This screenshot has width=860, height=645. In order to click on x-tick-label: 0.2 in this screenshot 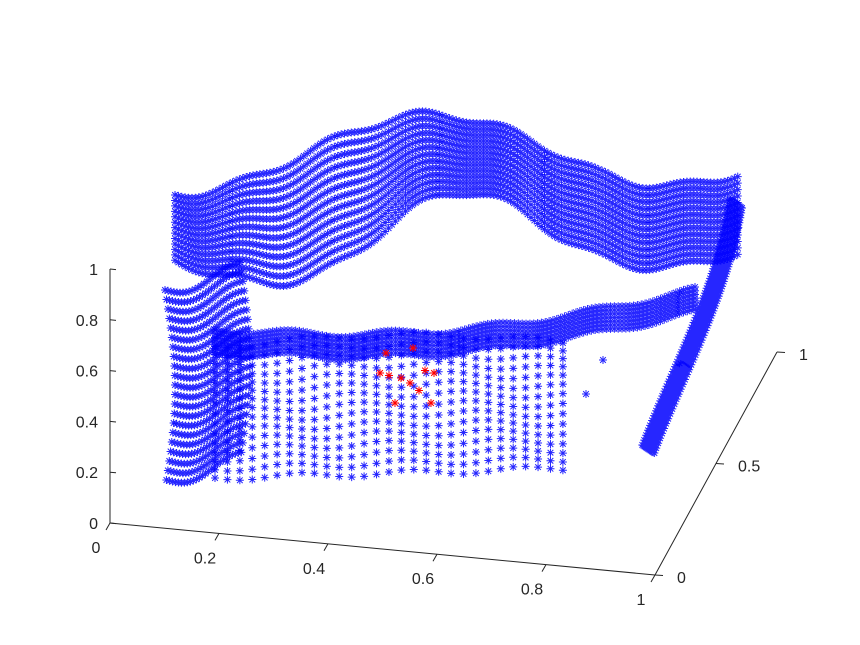, I will do `click(205, 558)`.